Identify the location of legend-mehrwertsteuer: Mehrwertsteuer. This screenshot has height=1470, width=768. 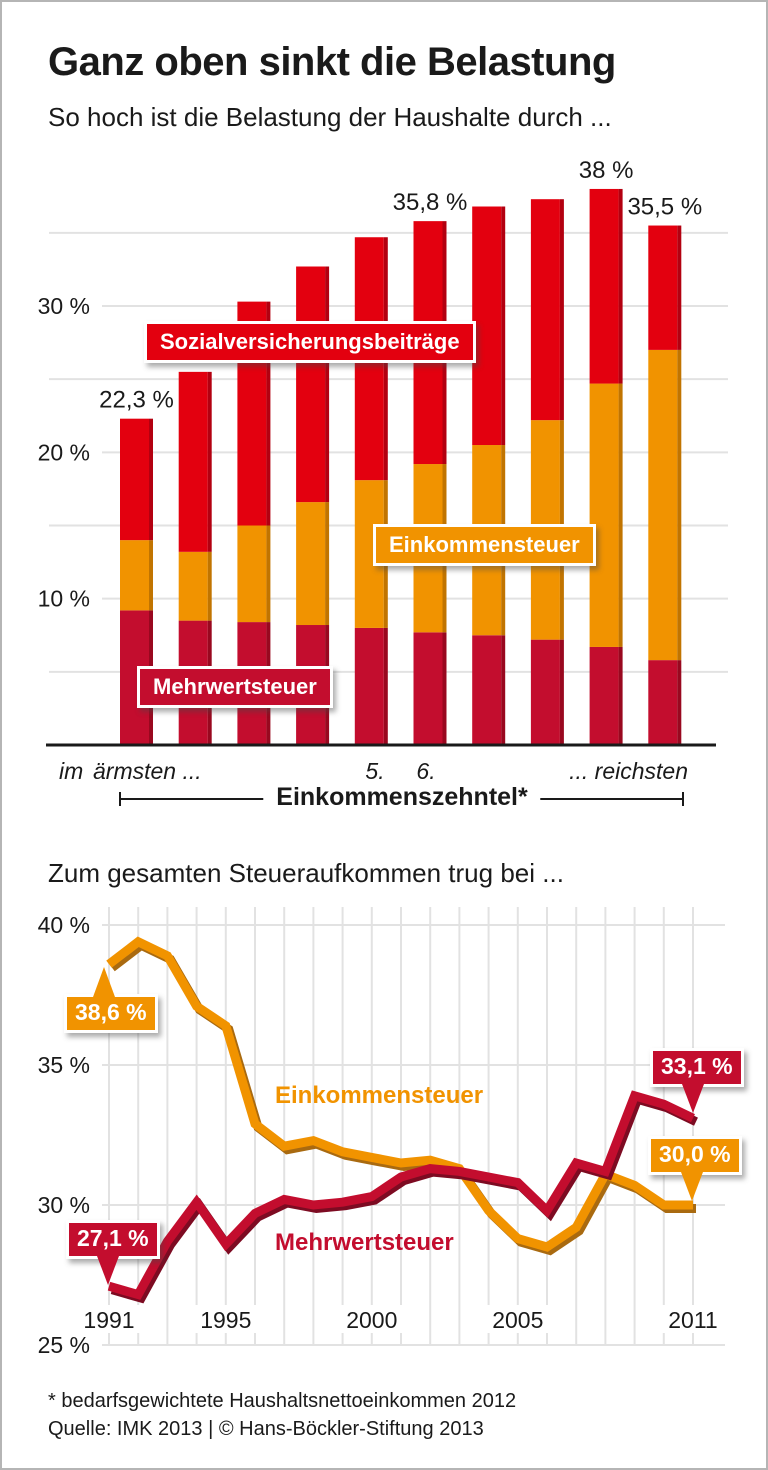
(235, 687).